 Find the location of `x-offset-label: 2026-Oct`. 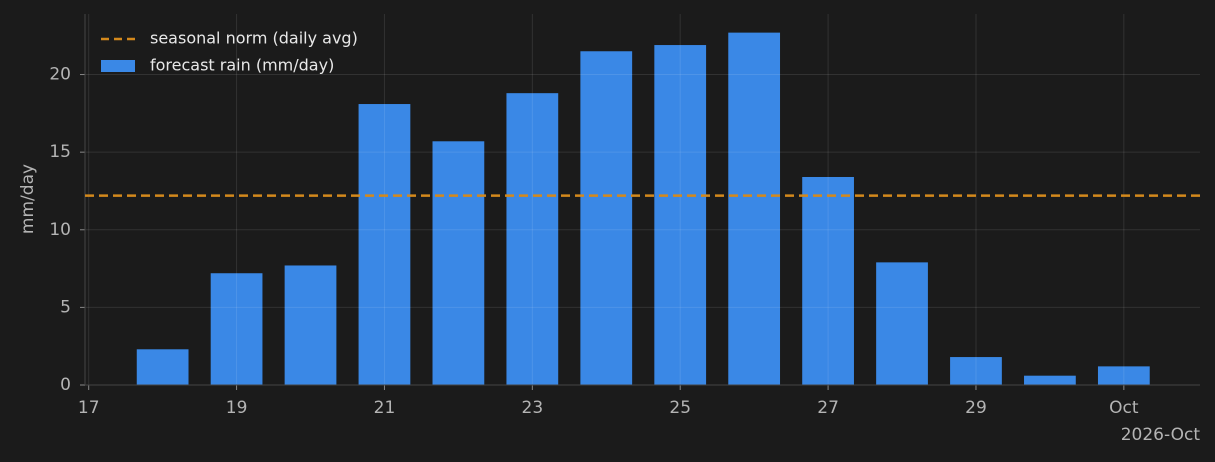

x-offset-label: 2026-Oct is located at coordinates (1161, 435).